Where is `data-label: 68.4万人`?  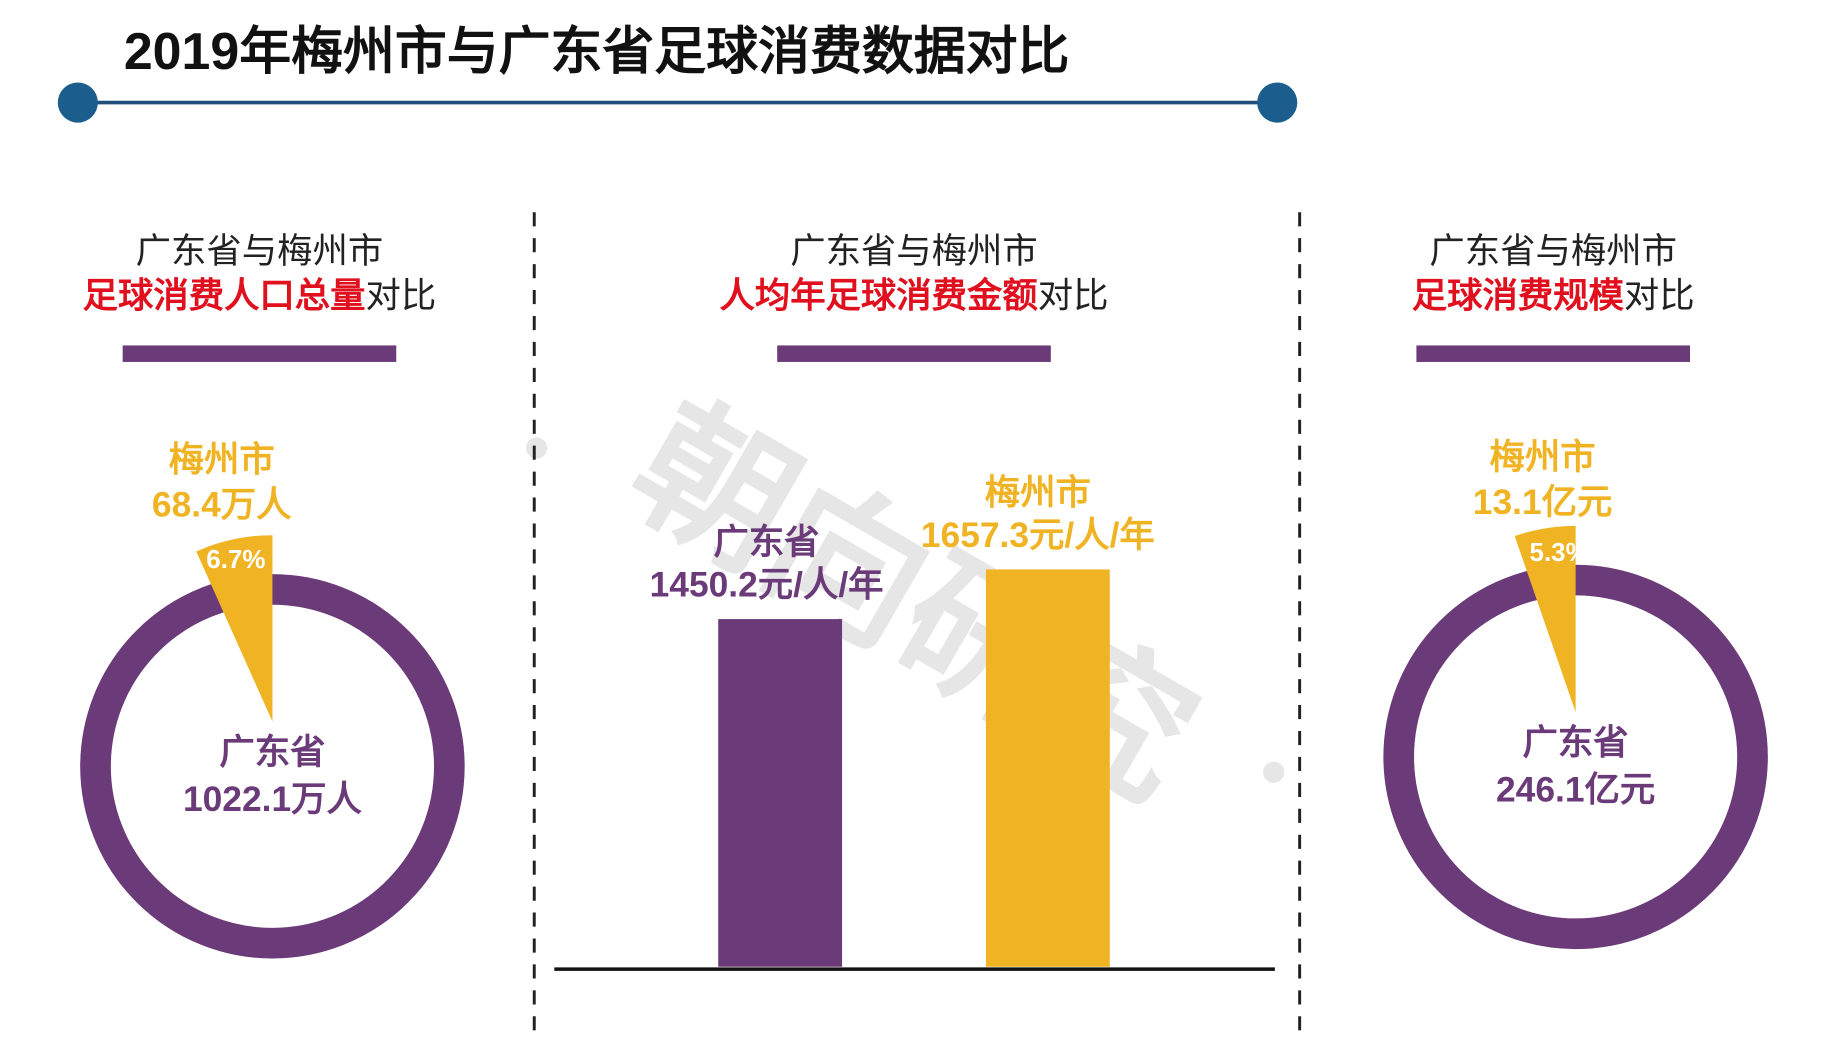 data-label: 68.4万人 is located at coordinates (222, 504).